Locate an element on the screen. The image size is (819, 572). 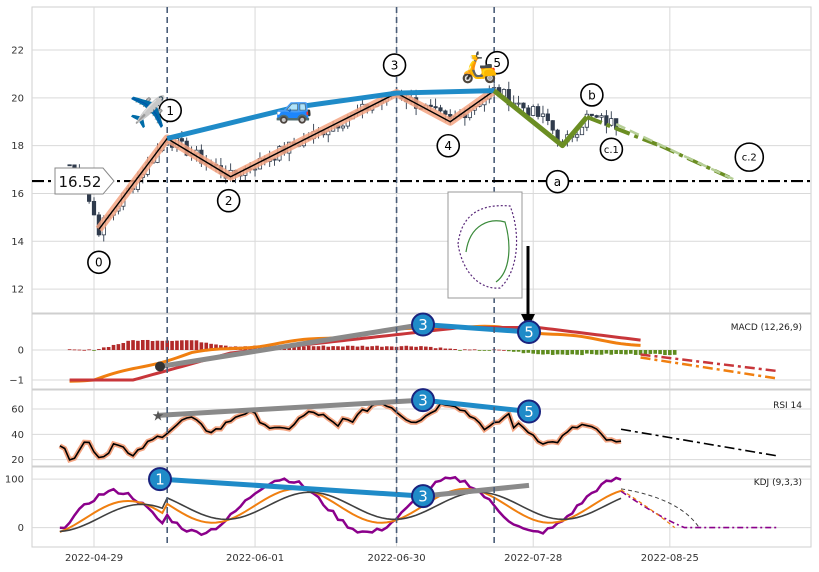
x-tick-label: 2022-04-29 is located at coordinates (94, 558).